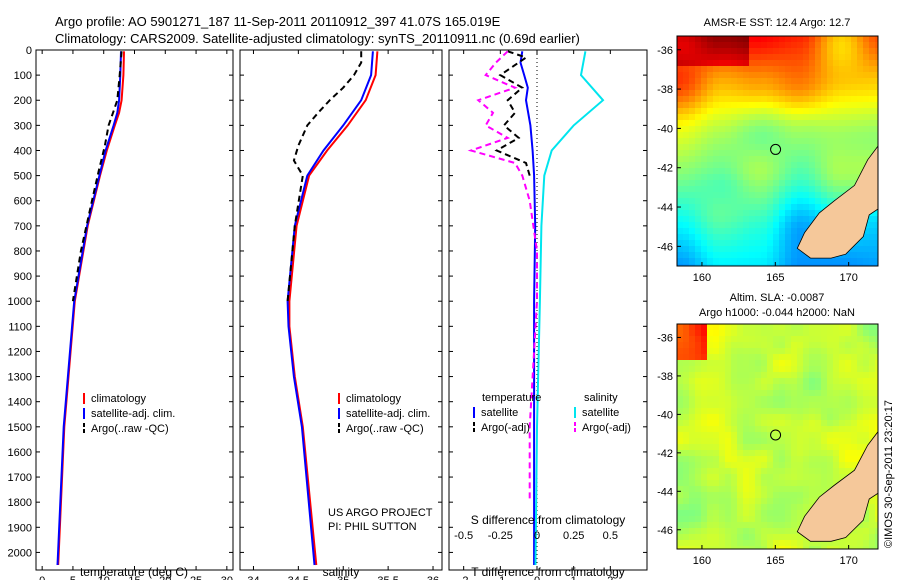  What do you see at coordinates (776, 435) in the screenshot?
I see `argo-position-marker` at bounding box center [776, 435].